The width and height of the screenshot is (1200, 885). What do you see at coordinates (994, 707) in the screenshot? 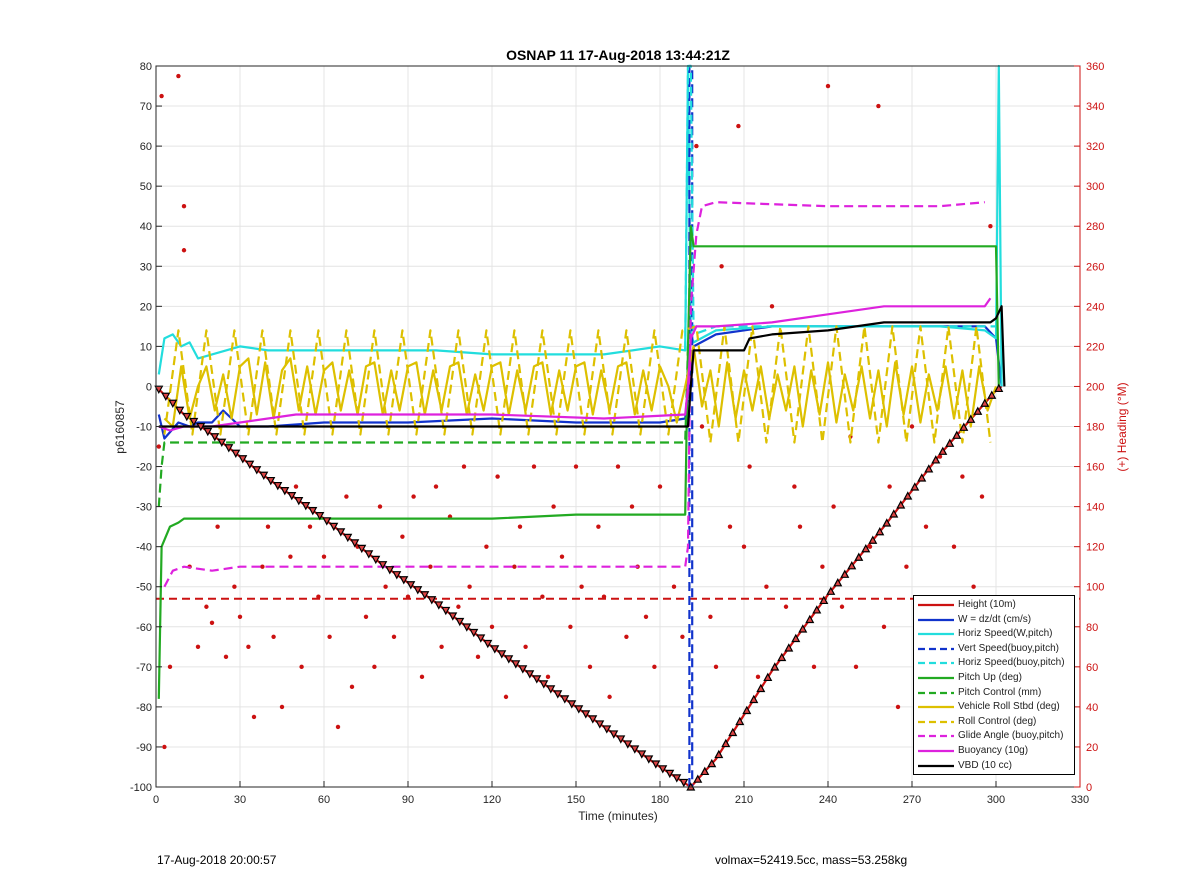
I see `legend-item: Vehicle Roll Stbd (deg)` at bounding box center [994, 707].